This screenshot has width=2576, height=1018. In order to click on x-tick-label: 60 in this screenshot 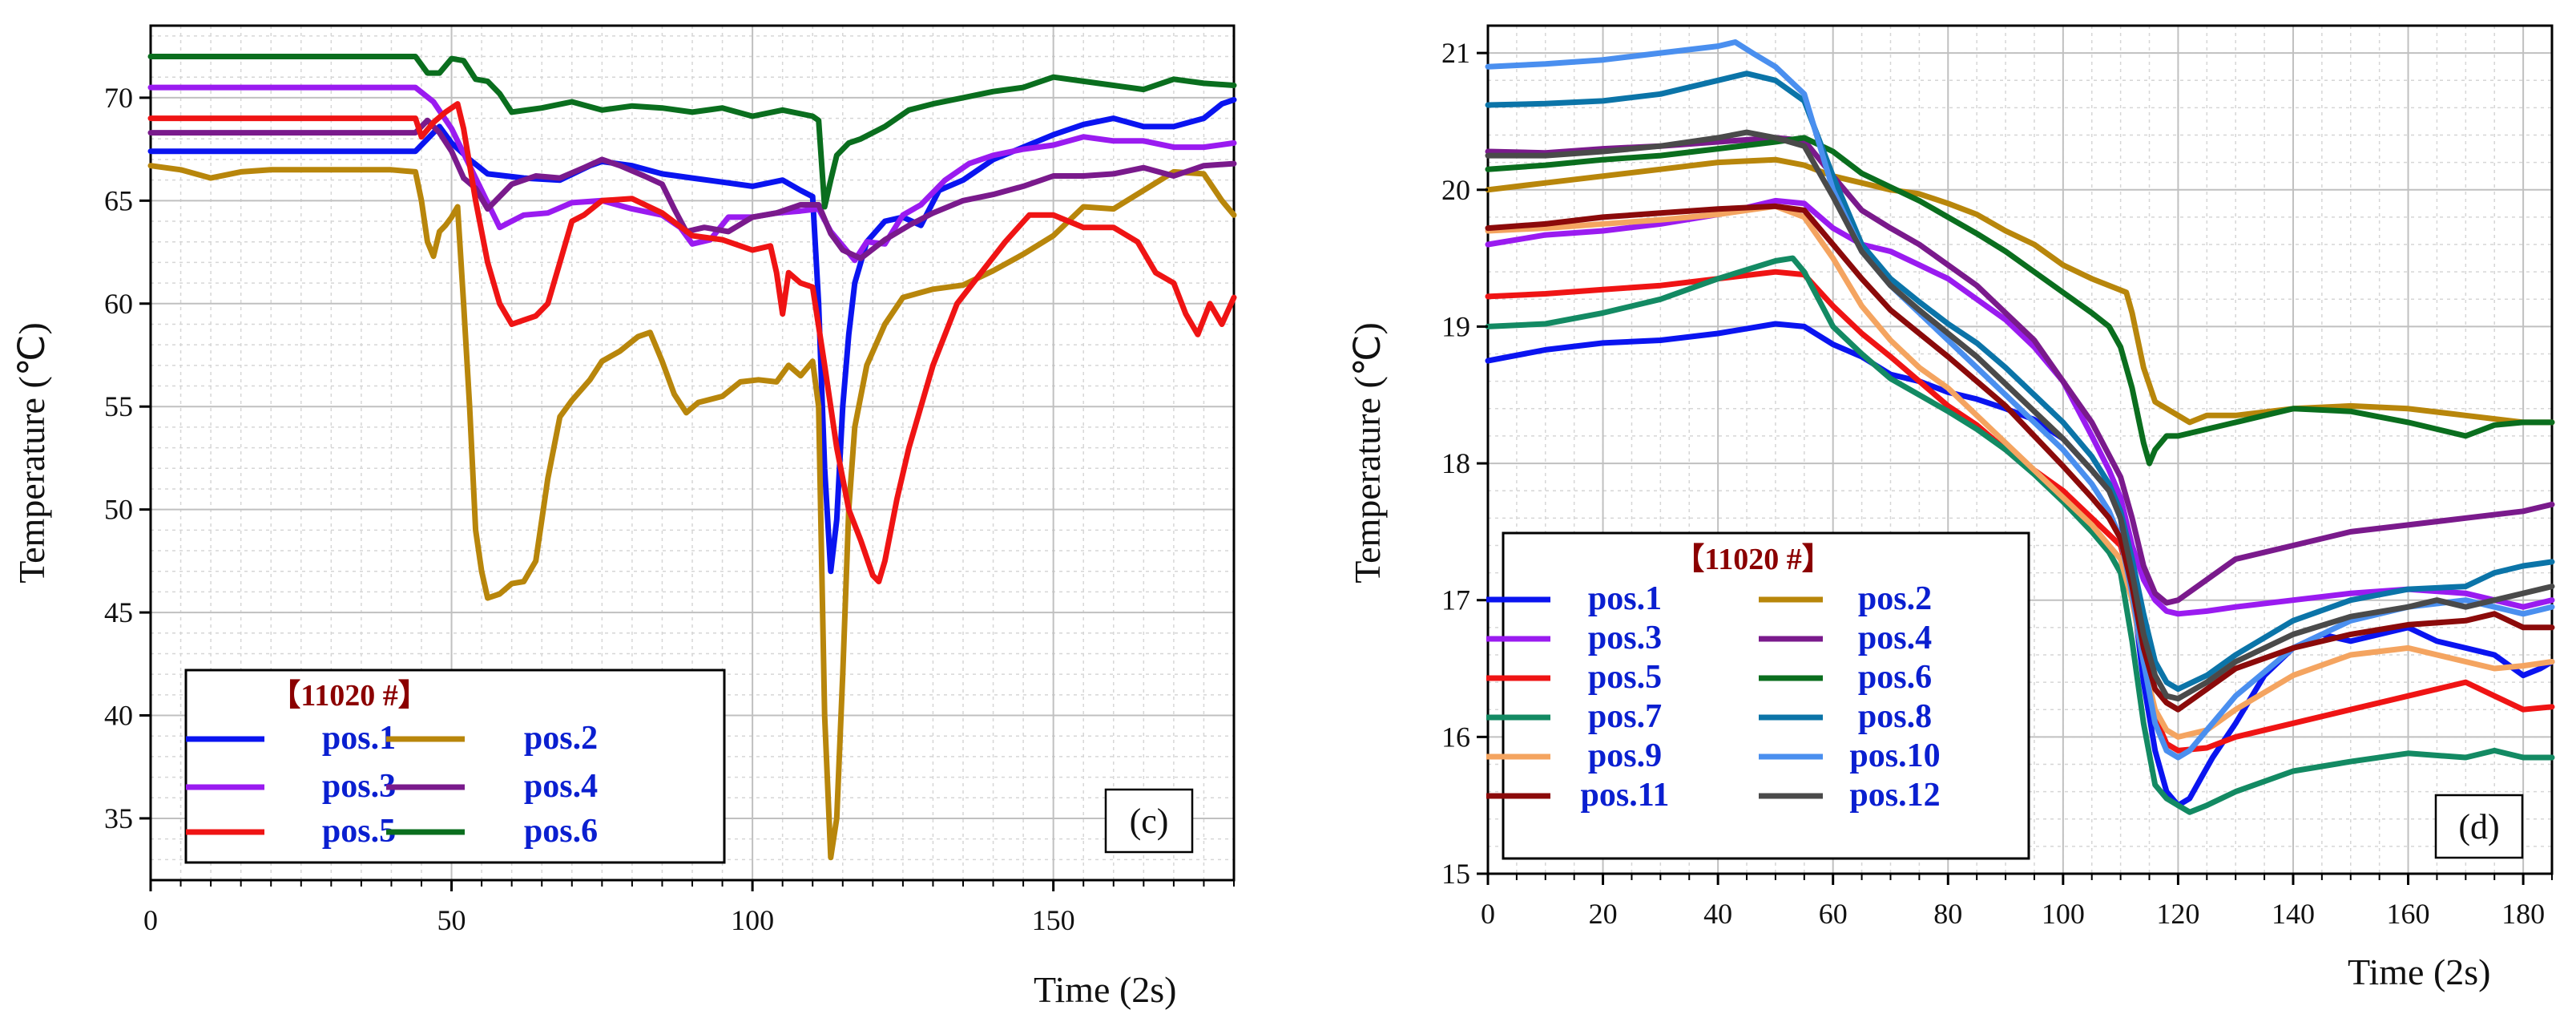, I will do `click(1833, 914)`.